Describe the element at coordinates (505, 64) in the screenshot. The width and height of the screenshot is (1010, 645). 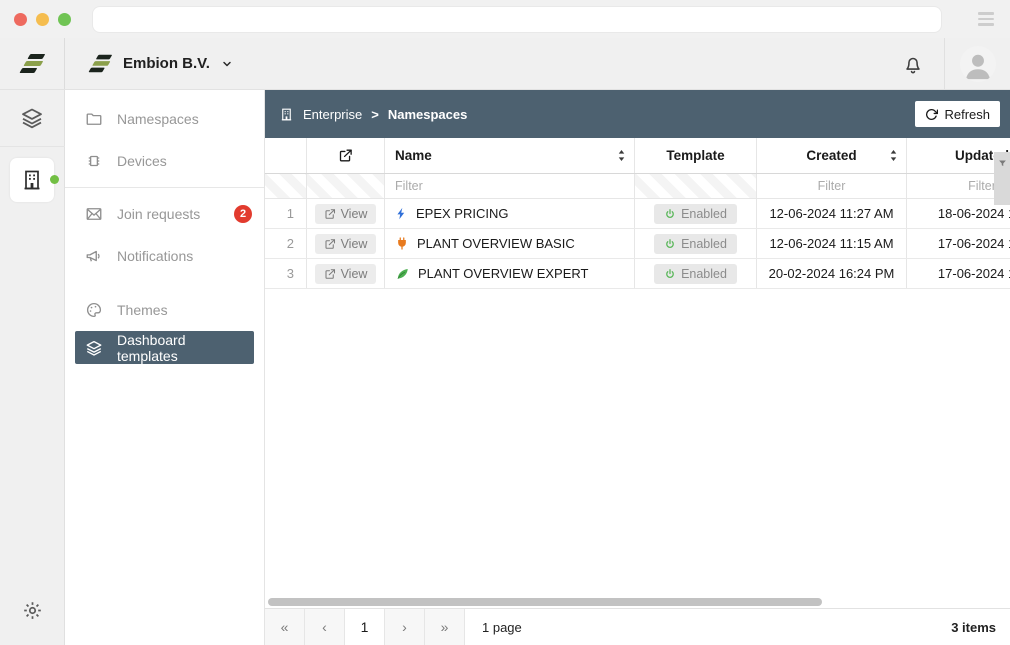
I see `app-header: Embion B.V.` at that location.